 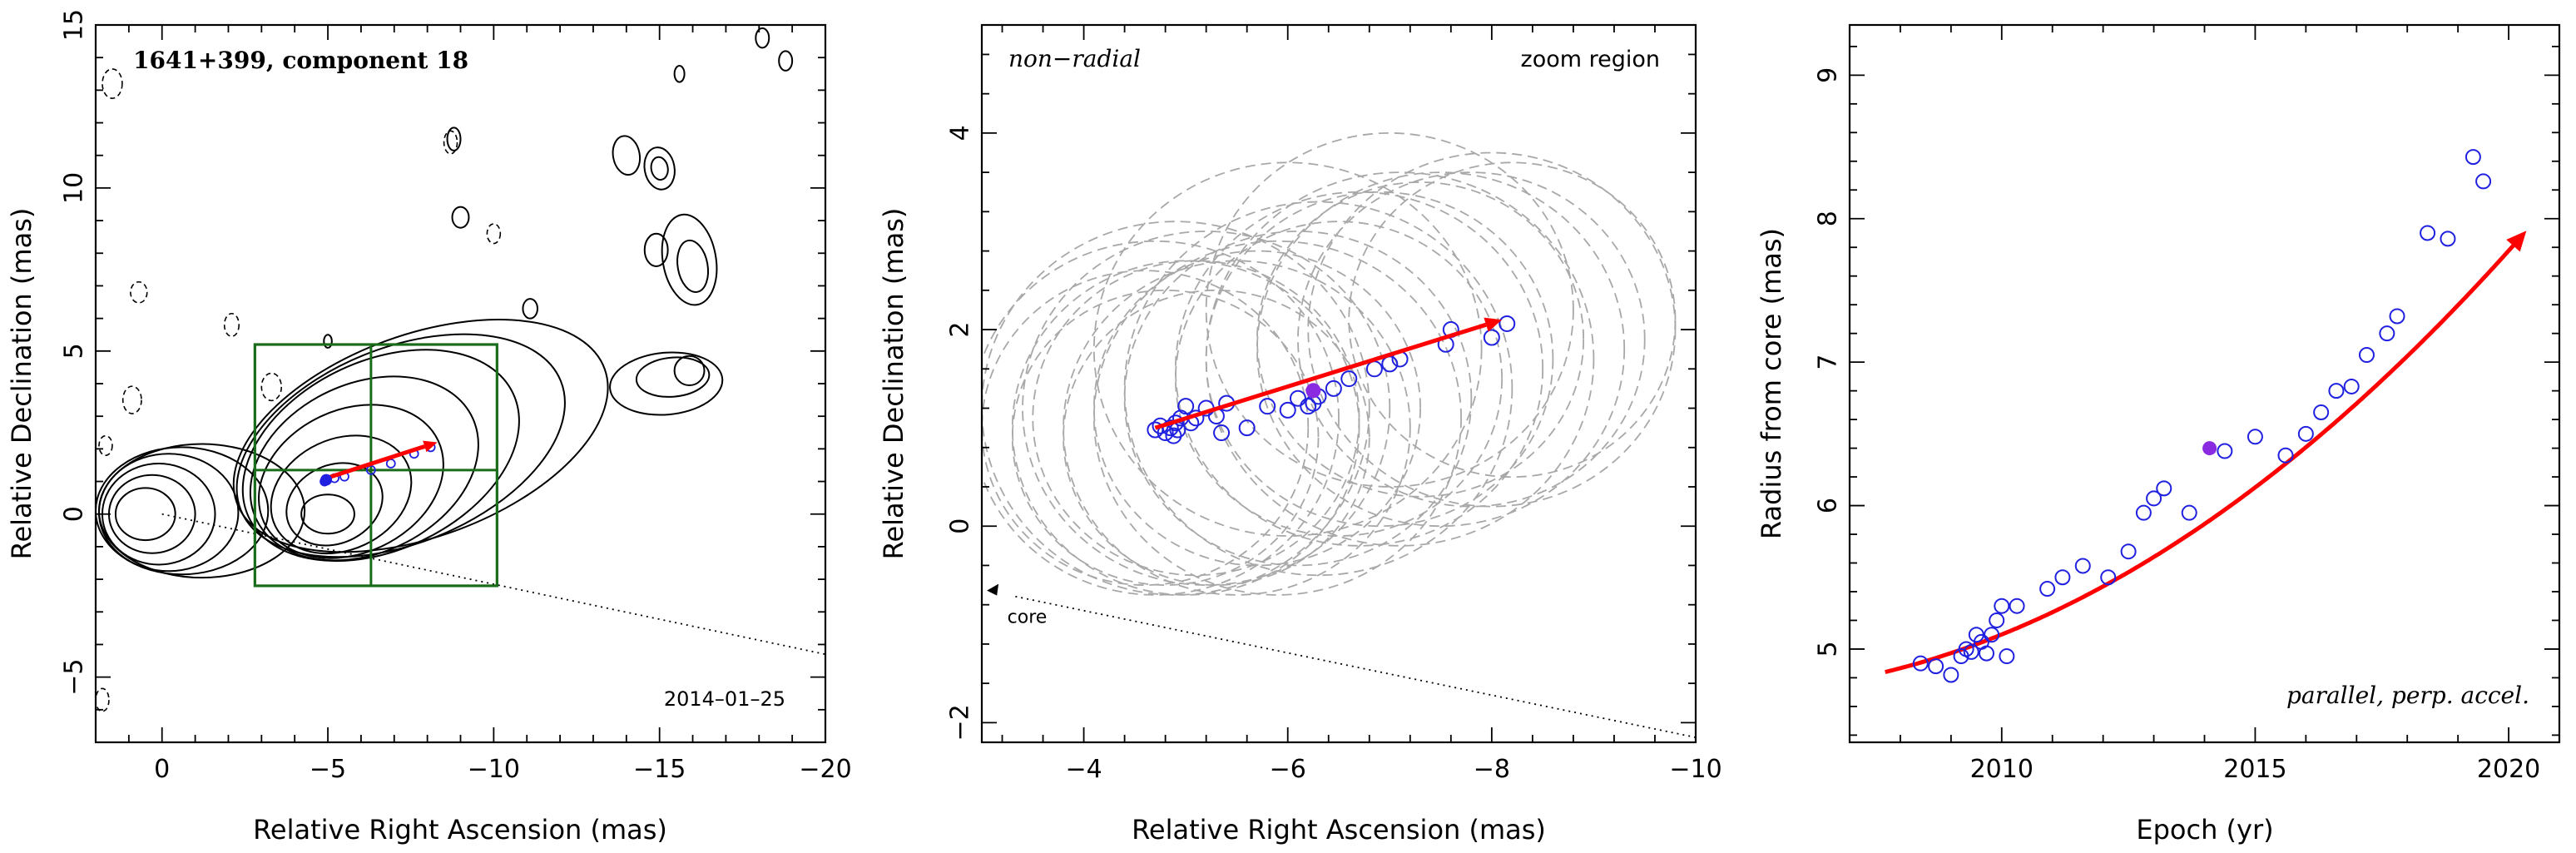 What do you see at coordinates (494, 769) in the screenshot?
I see `x-tick-label: −10` at bounding box center [494, 769].